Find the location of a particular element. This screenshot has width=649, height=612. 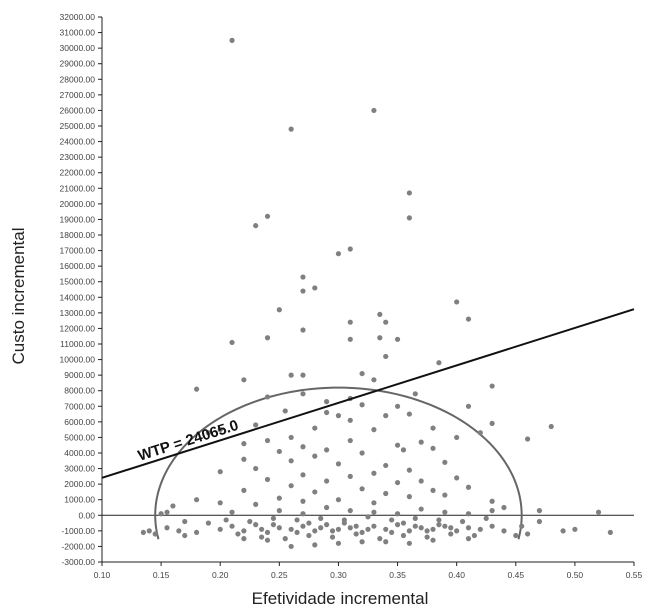

y-tick-label: 27000.00 is located at coordinates (78, 95).